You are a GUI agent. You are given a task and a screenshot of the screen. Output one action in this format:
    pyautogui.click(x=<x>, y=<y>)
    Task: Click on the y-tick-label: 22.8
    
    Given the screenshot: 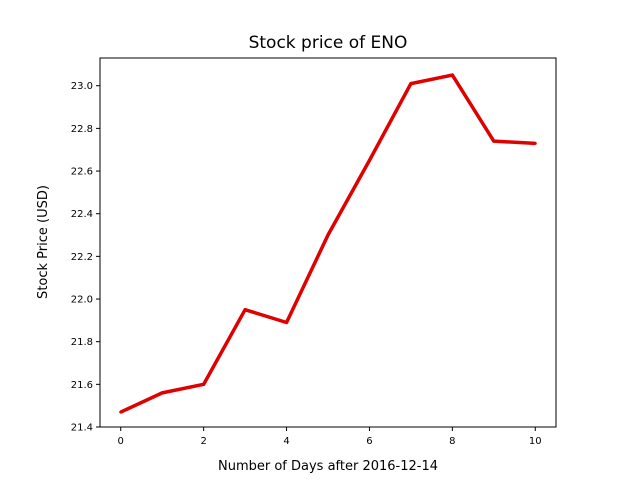 What is the action you would take?
    pyautogui.click(x=82, y=129)
    